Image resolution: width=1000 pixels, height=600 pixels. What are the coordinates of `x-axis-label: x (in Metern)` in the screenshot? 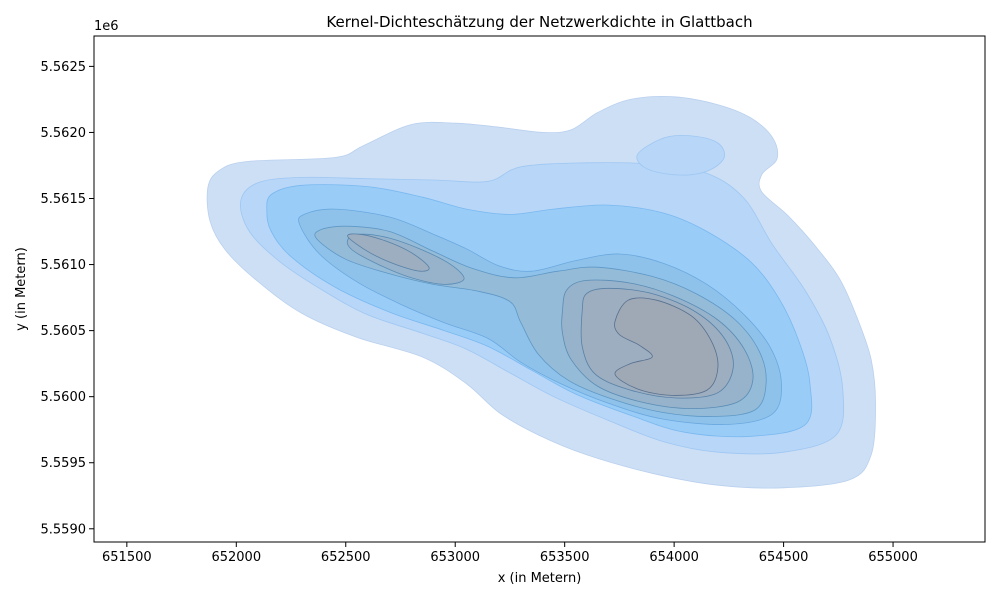 It's located at (540, 578).